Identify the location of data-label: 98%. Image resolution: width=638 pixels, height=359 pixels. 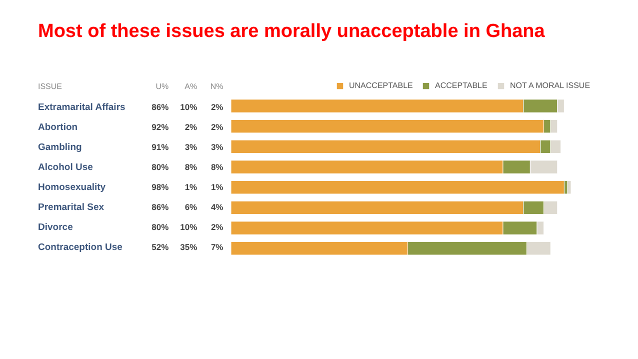
(161, 187).